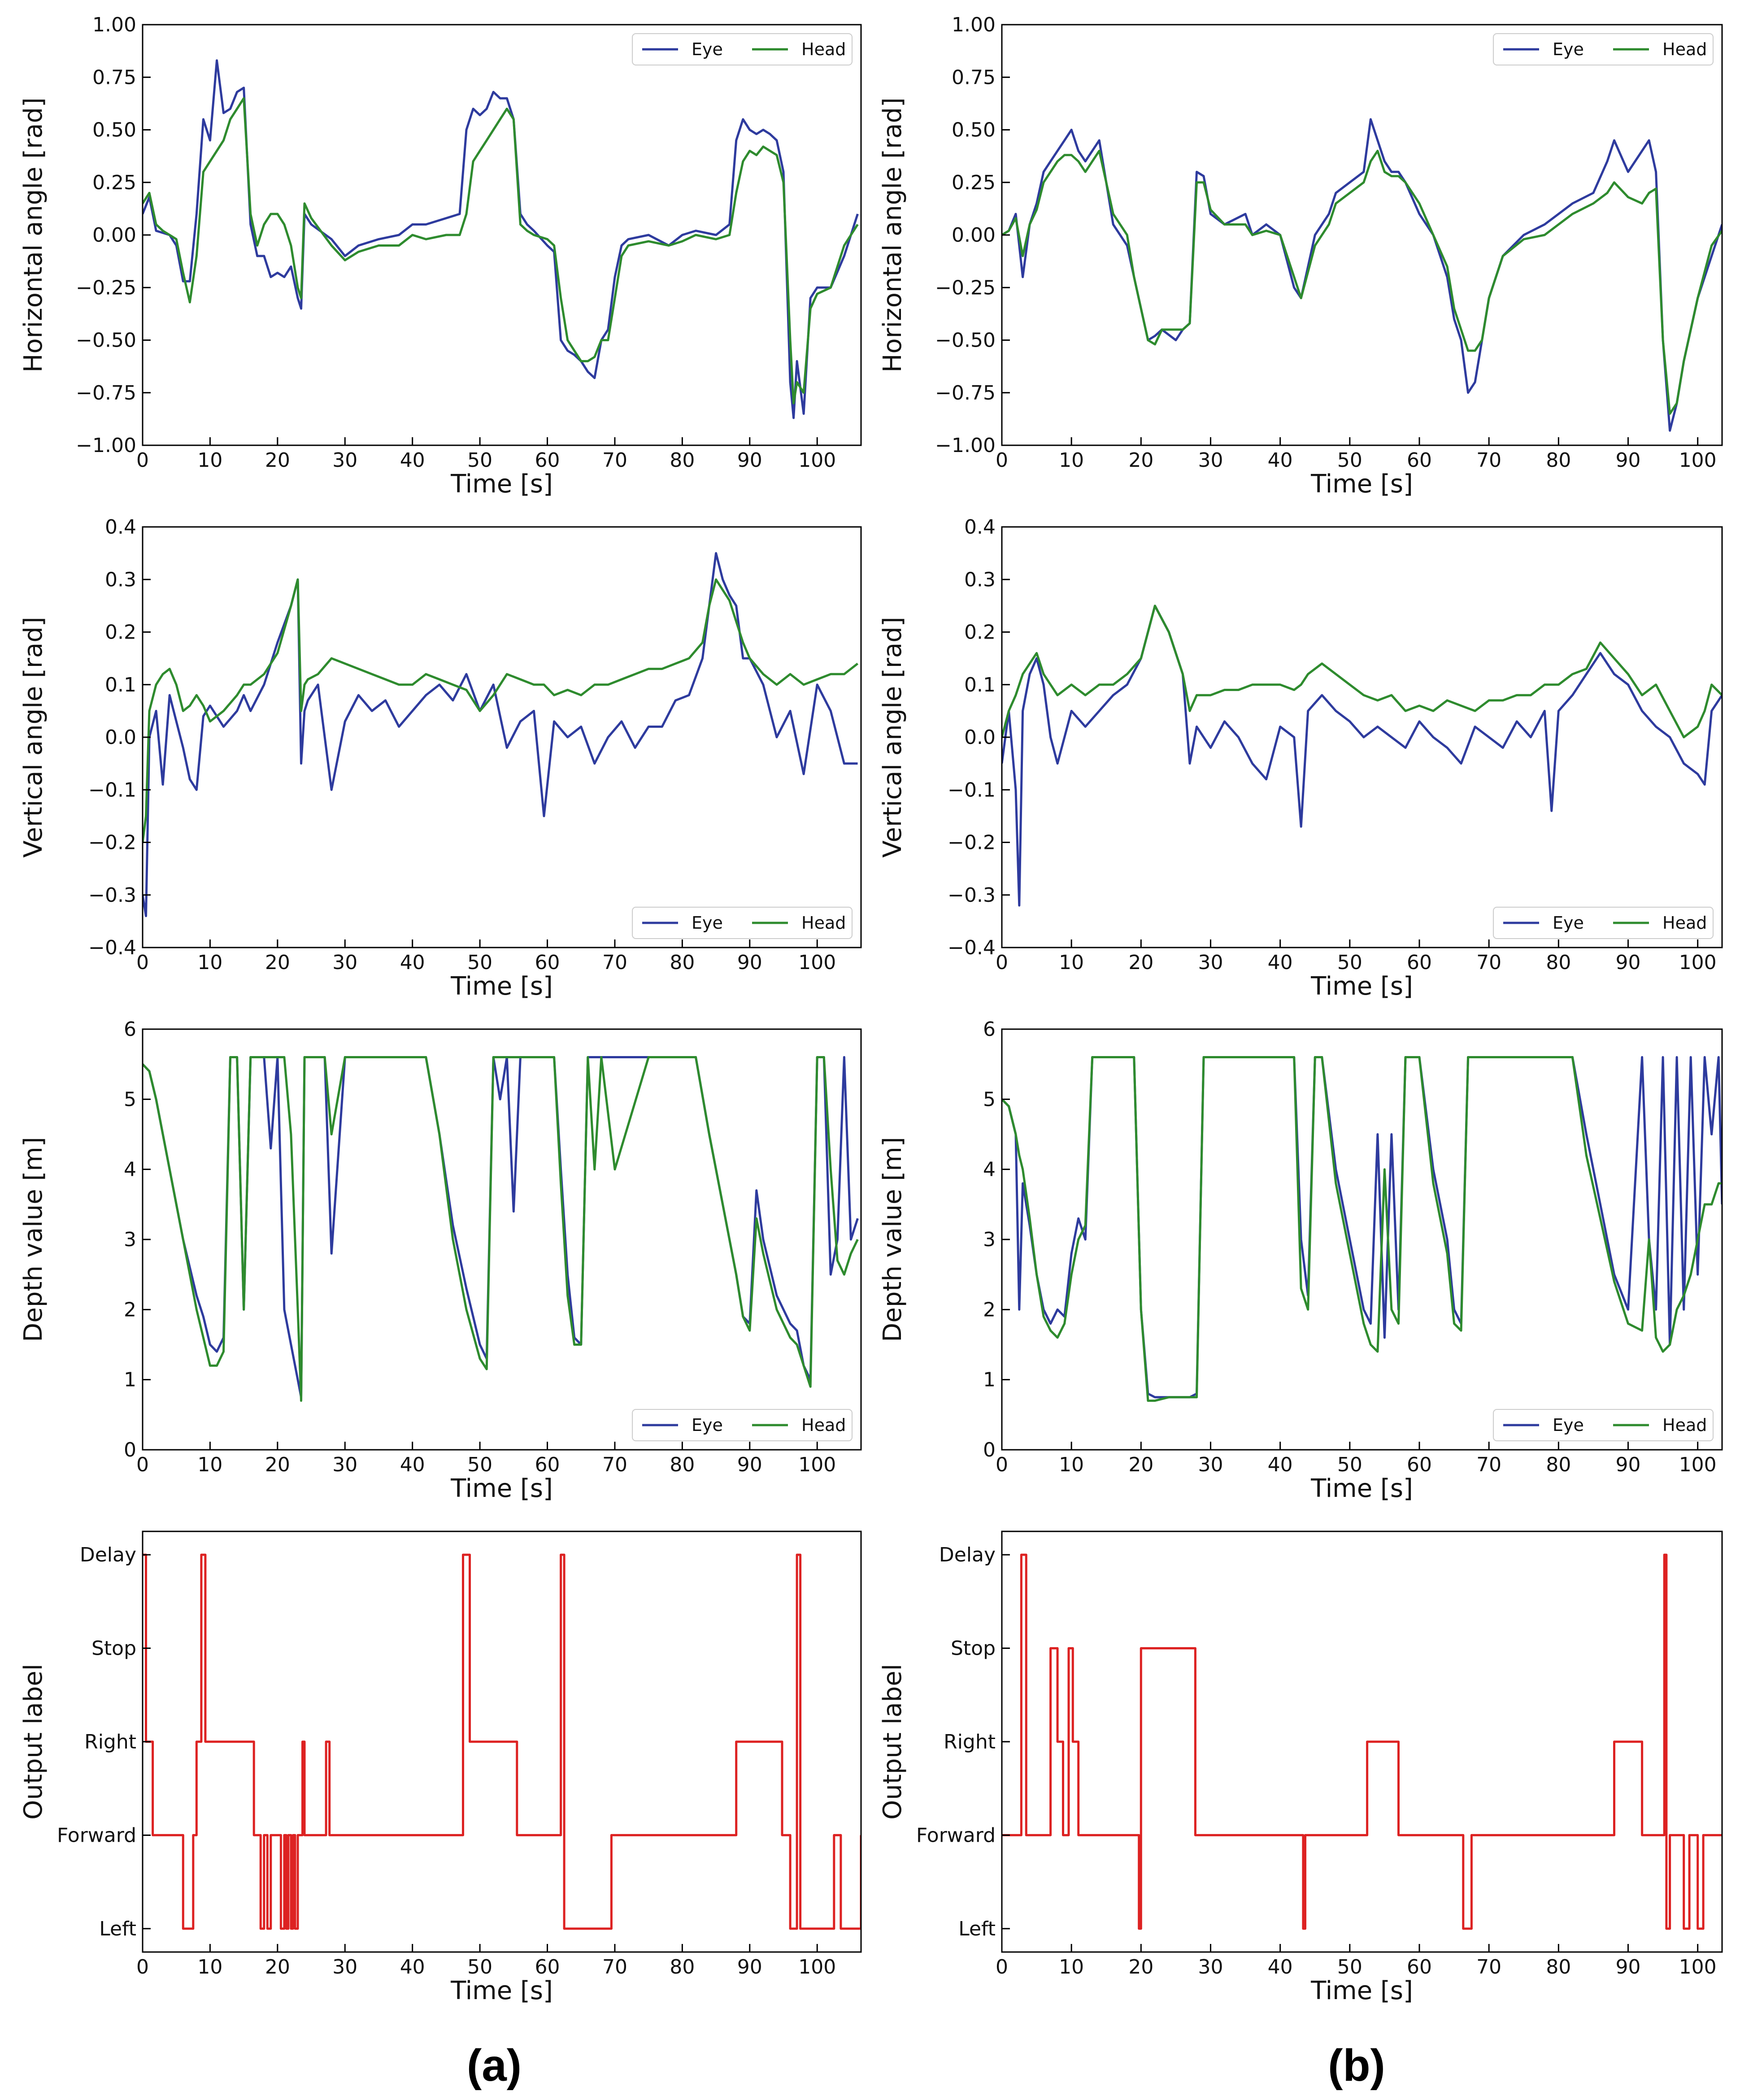 This screenshot has width=1740, height=2100. I want to click on y-axis-label: Horizontal angle [rad], so click(33, 234).